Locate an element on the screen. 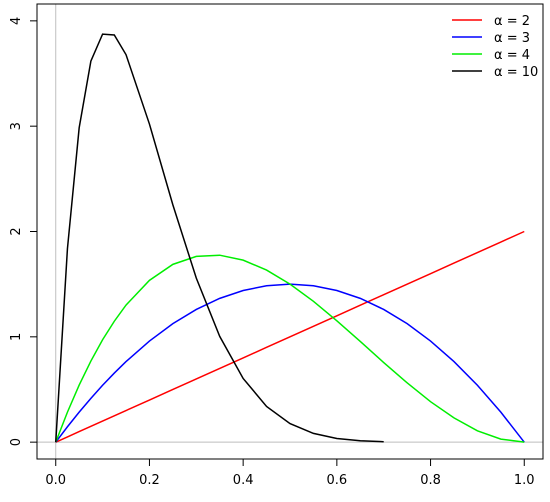 The image size is (550, 502). x-tick-label: 0.0 is located at coordinates (55, 480).